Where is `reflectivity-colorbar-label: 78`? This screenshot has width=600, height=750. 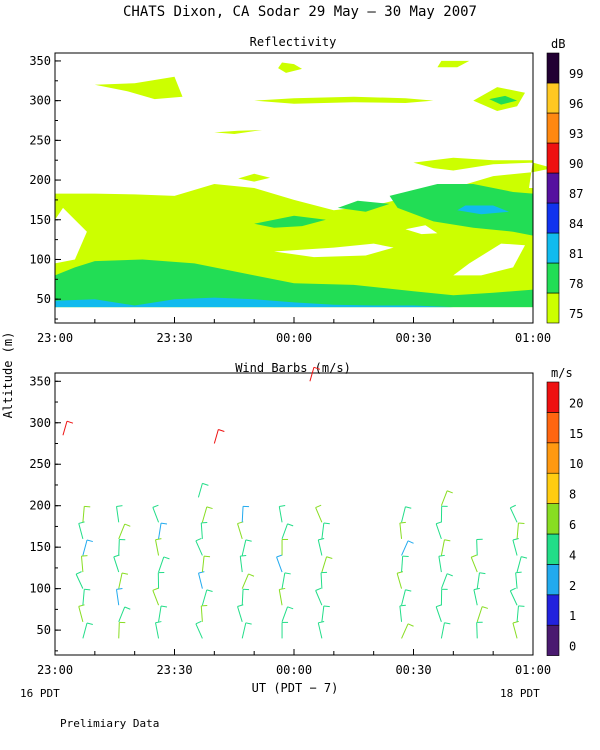
reflectivity-colorbar-label: 78 is located at coordinates (576, 284).